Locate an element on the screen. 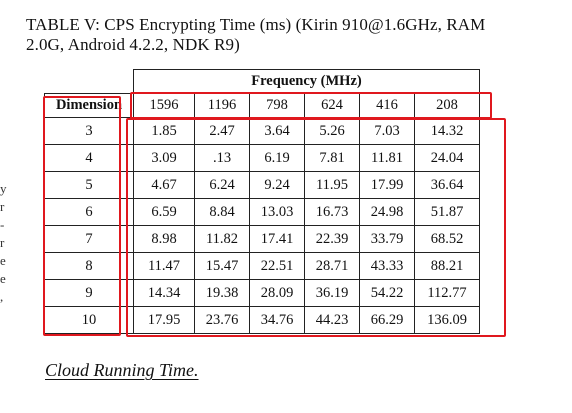 Image resolution: width=572 pixels, height=413 pixels. time-value-cell: 36.19 is located at coordinates (332, 293).